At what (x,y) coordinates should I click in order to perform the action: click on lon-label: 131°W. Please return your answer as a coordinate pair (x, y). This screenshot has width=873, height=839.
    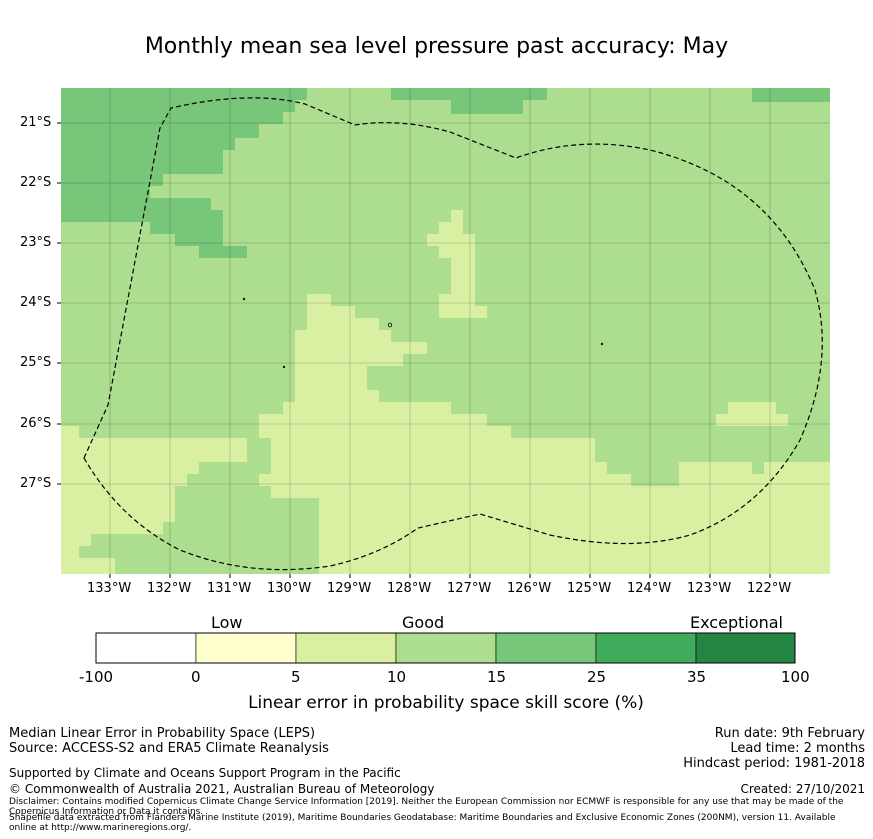
    Looking at the image, I should click on (229, 588).